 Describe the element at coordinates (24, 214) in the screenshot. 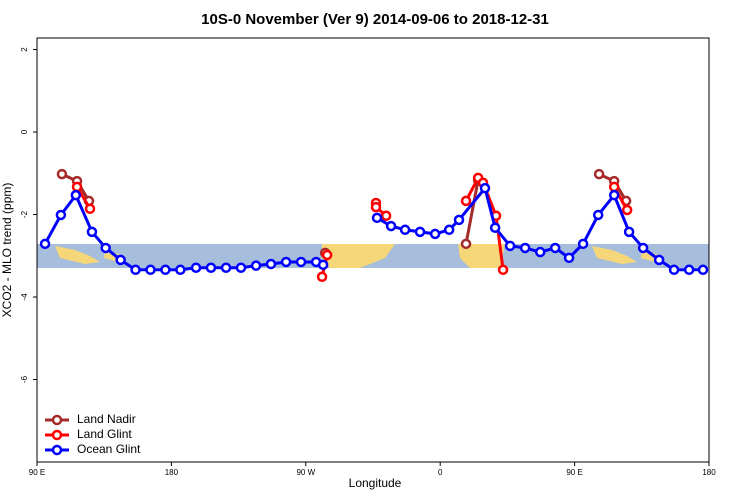

I see `y-tick-label: -2` at that location.